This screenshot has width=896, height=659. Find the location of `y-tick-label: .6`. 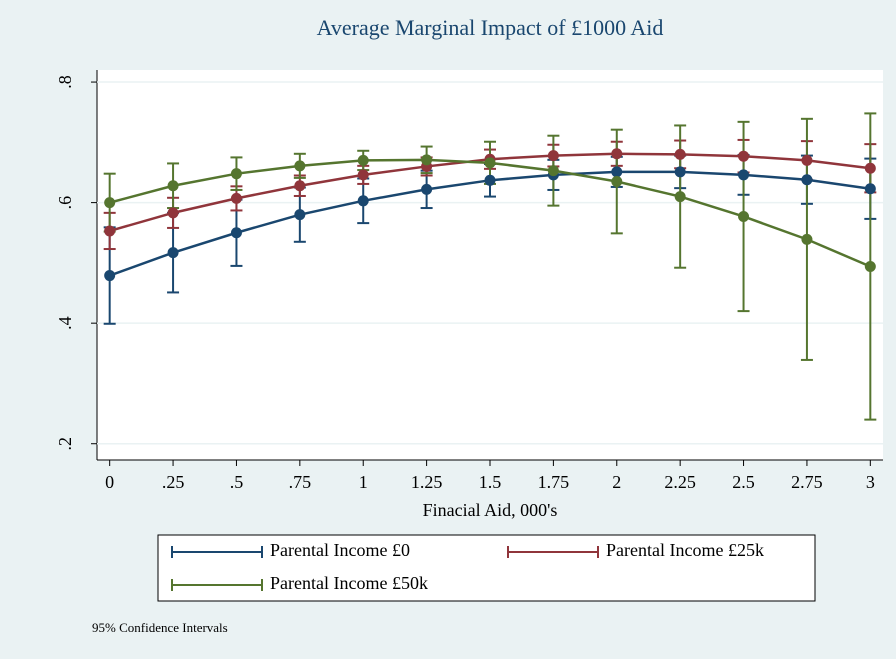

y-tick-label: .6 is located at coordinates (65, 203).